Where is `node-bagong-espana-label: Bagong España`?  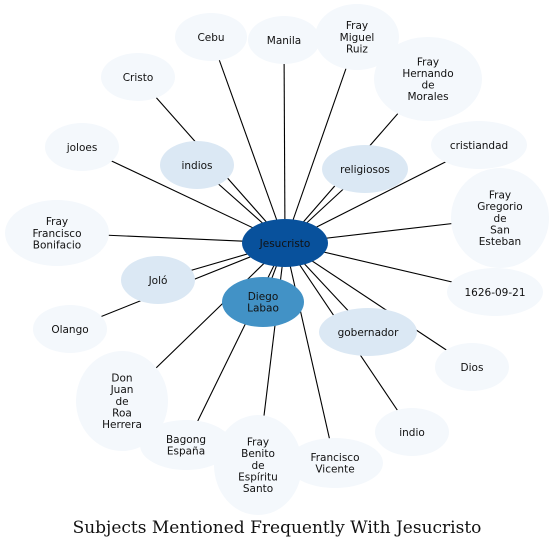 node-bagong-espana-label: Bagong España is located at coordinates (186, 446).